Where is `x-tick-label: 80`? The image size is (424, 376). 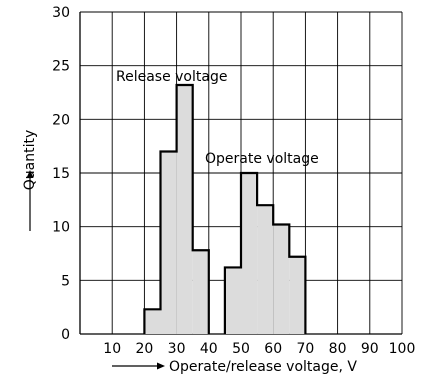 x-tick-label: 80 is located at coordinates (338, 349).